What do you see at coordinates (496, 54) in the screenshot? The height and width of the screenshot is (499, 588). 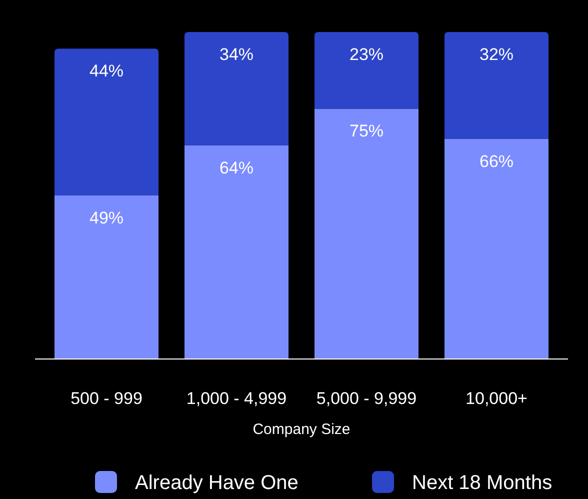 I see `data-label: 32%` at bounding box center [496, 54].